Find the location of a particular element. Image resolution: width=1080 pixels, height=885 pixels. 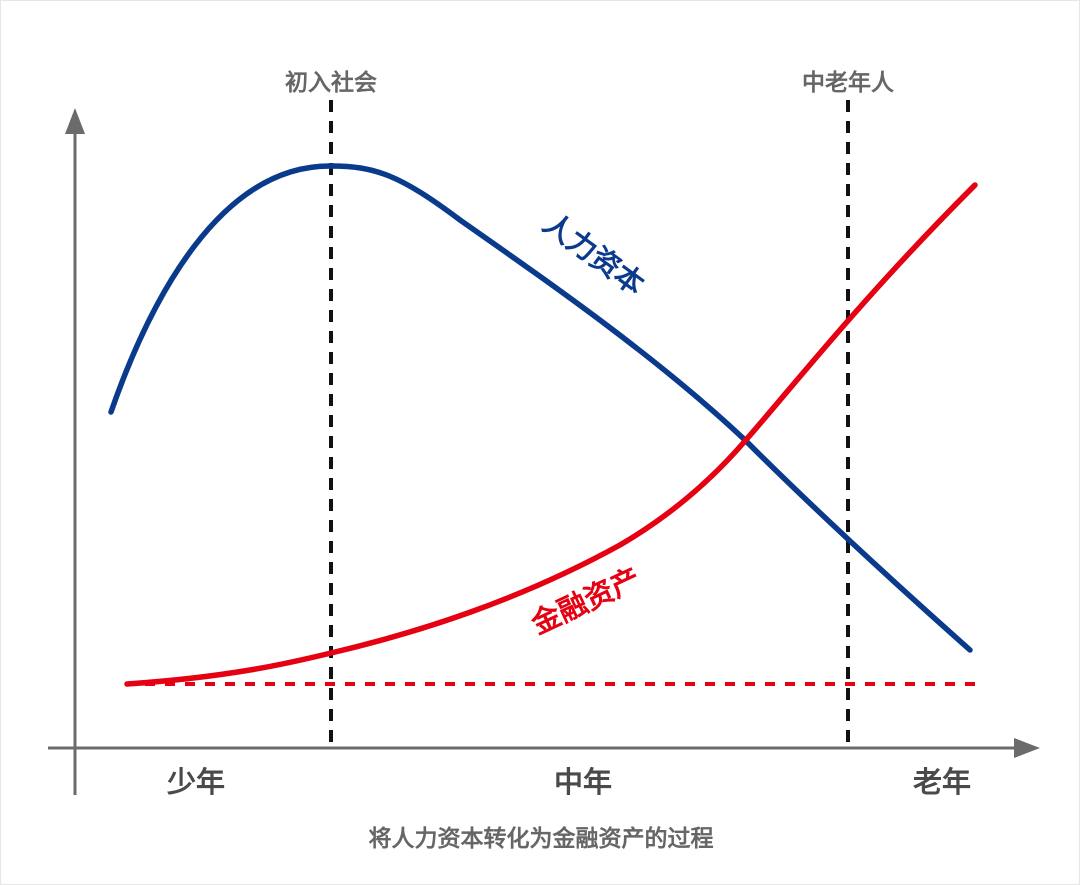

y-axis-arrow is located at coordinates (75, 121).